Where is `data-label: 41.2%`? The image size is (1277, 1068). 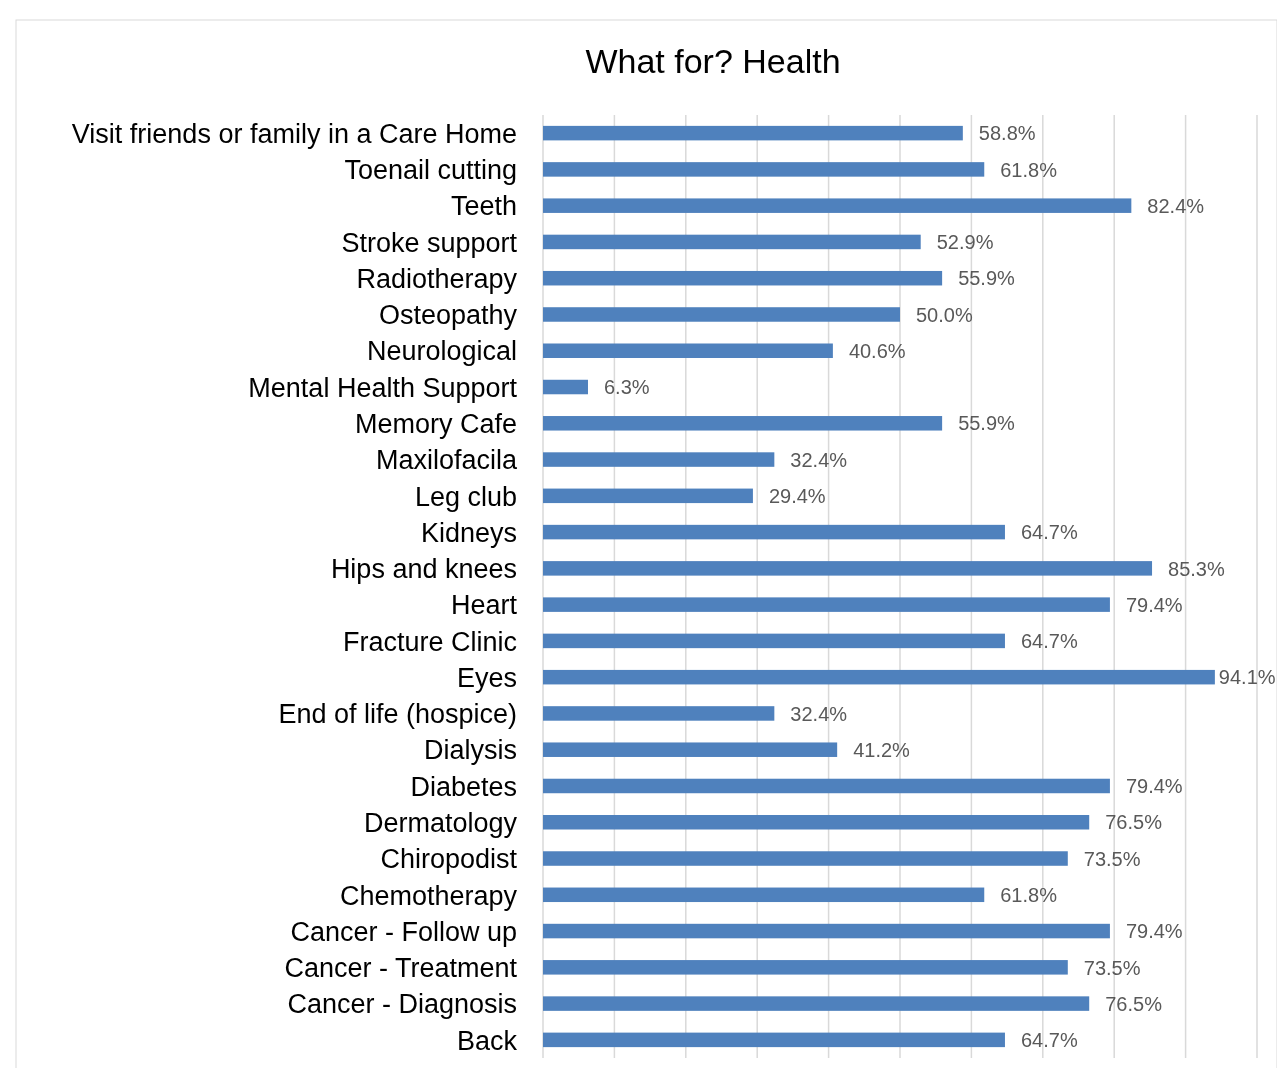 data-label: 41.2% is located at coordinates (882, 749).